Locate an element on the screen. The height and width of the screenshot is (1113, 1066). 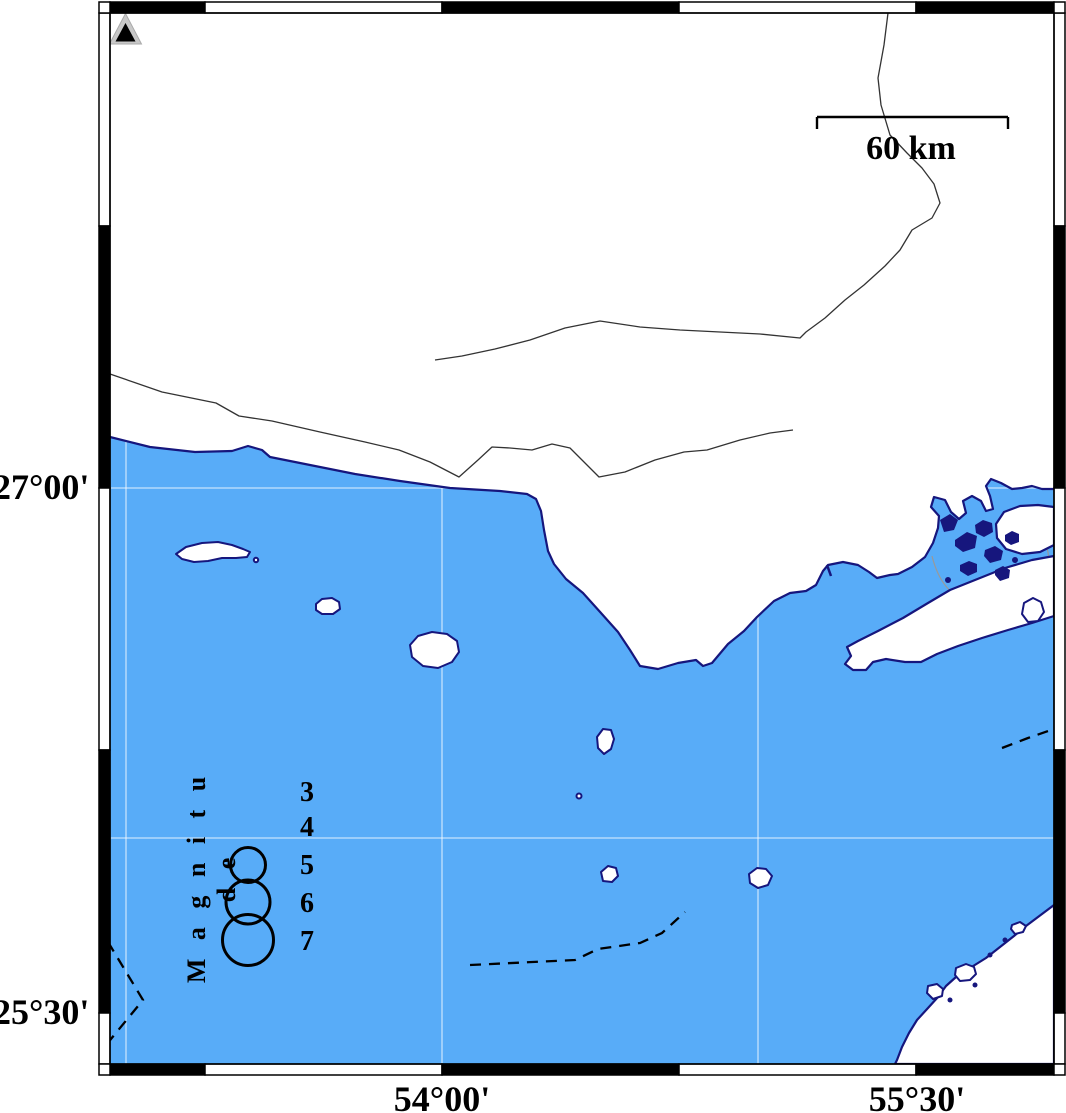
north-peninsula is located at coordinates (1025, 529).